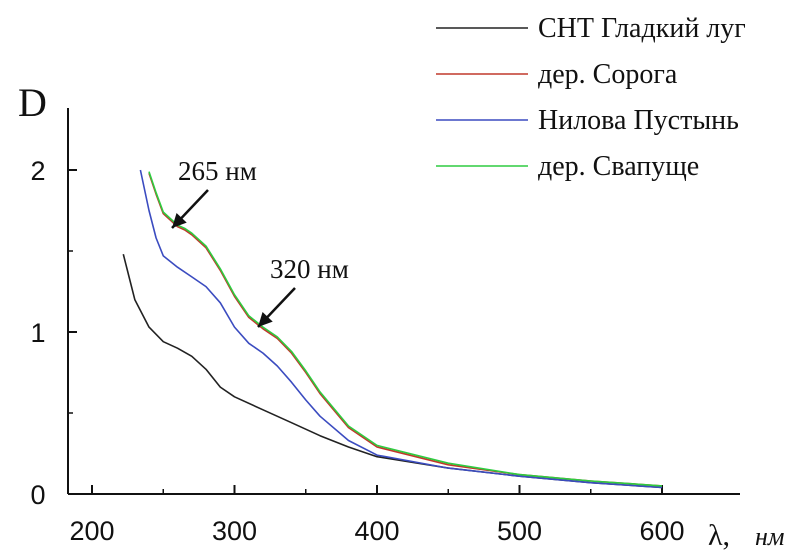 This screenshot has width=810, height=555. What do you see at coordinates (37, 495) in the screenshot?
I see `y-tick-label: 0` at bounding box center [37, 495].